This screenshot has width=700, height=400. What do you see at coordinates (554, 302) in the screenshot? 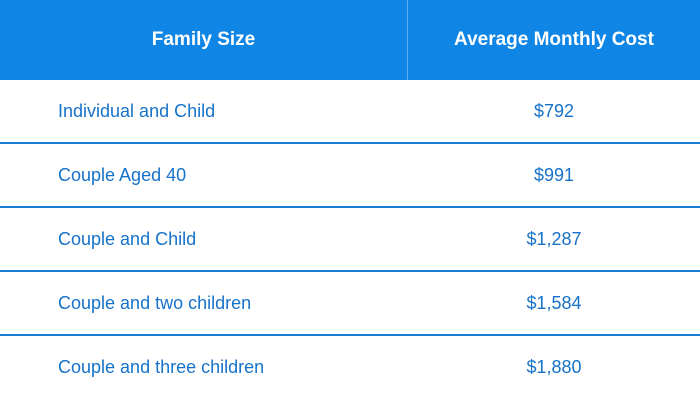
I see `monthly-cost-cell: $1,584` at bounding box center [554, 302].